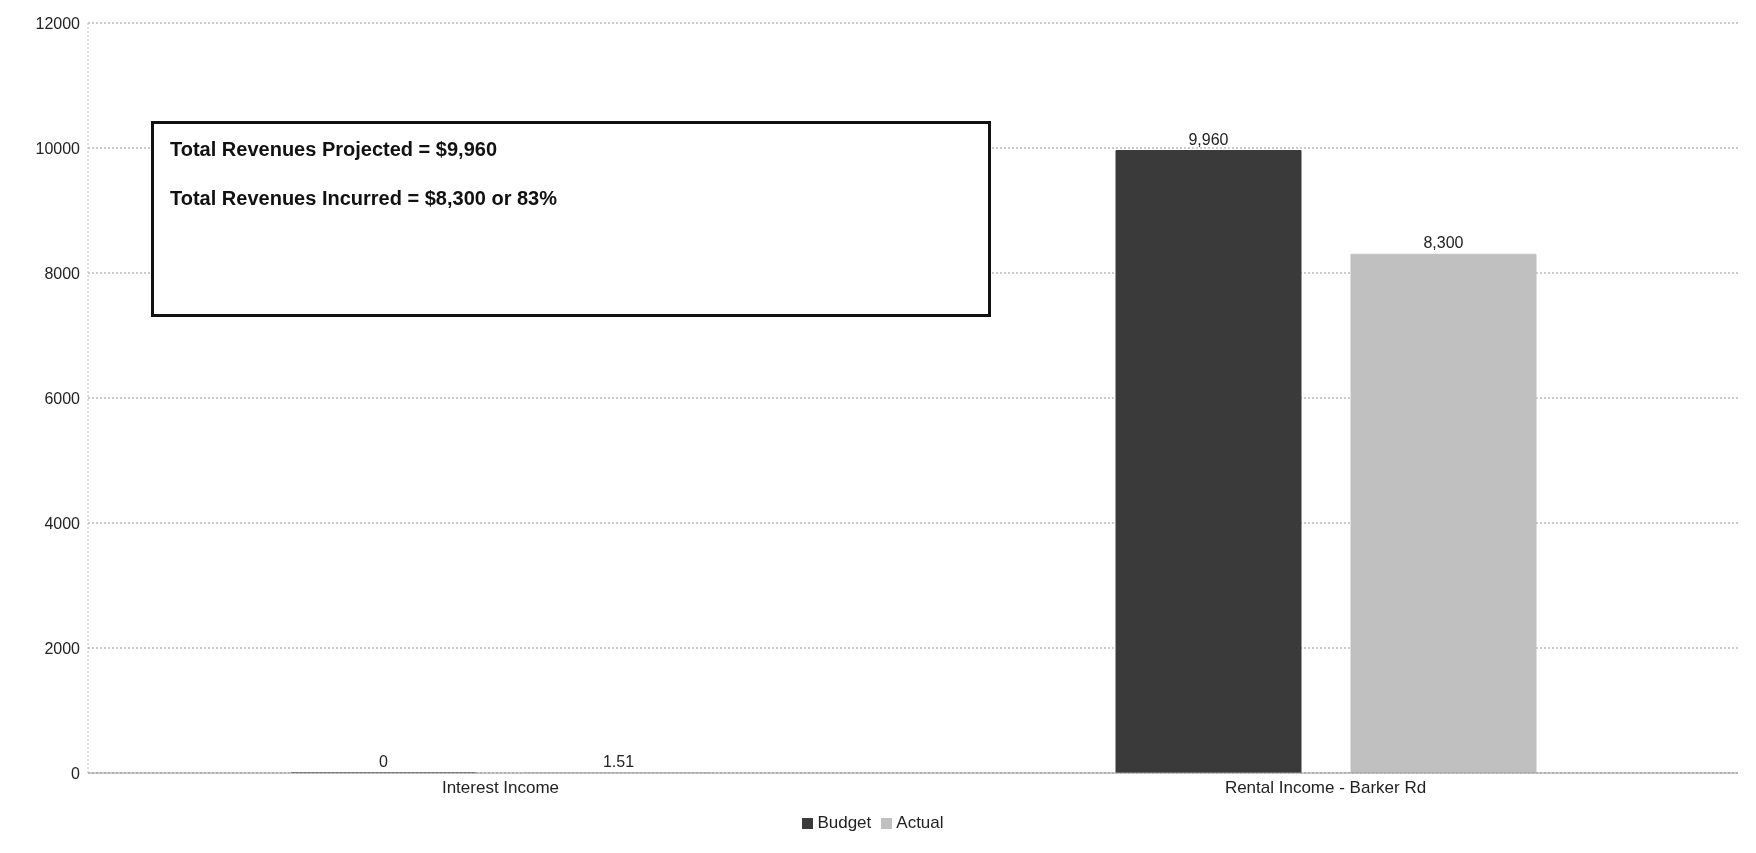 The image size is (1756, 853). Describe the element at coordinates (1443, 243) in the screenshot. I see `data-label: 8,300` at that location.